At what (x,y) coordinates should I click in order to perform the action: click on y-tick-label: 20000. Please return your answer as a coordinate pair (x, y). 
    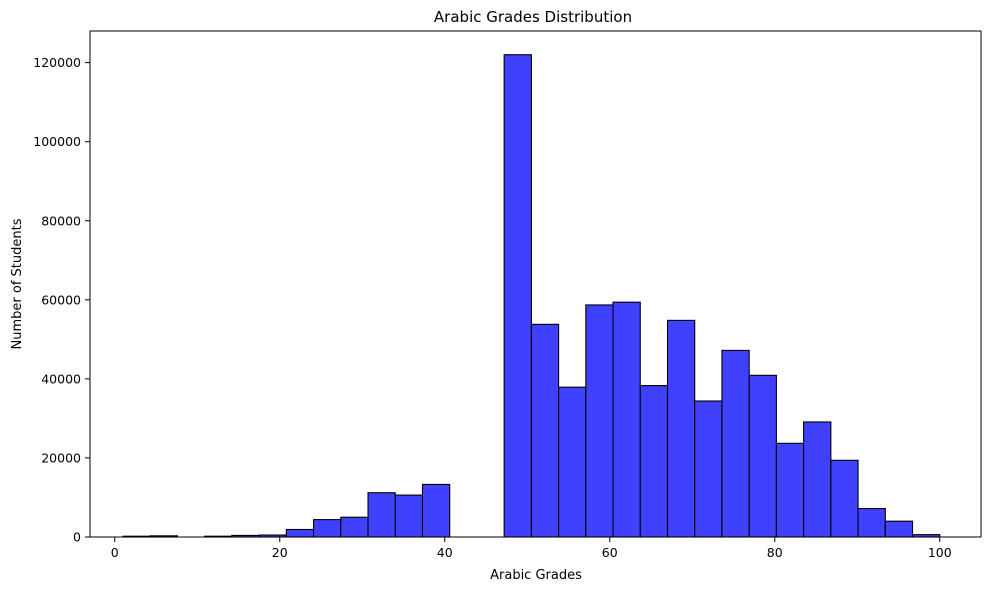
    Looking at the image, I should click on (61, 457).